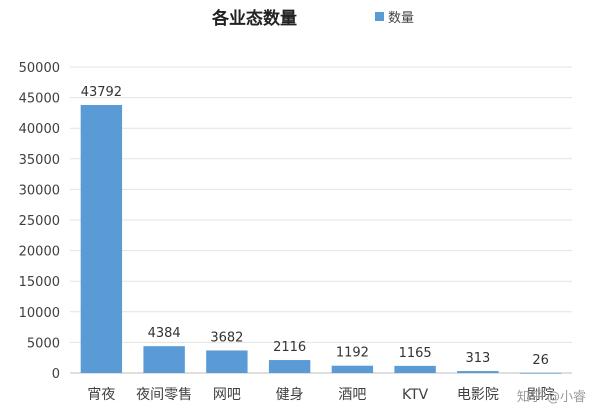  What do you see at coordinates (56, 374) in the screenshot?
I see `y-tick-label: 0` at bounding box center [56, 374].